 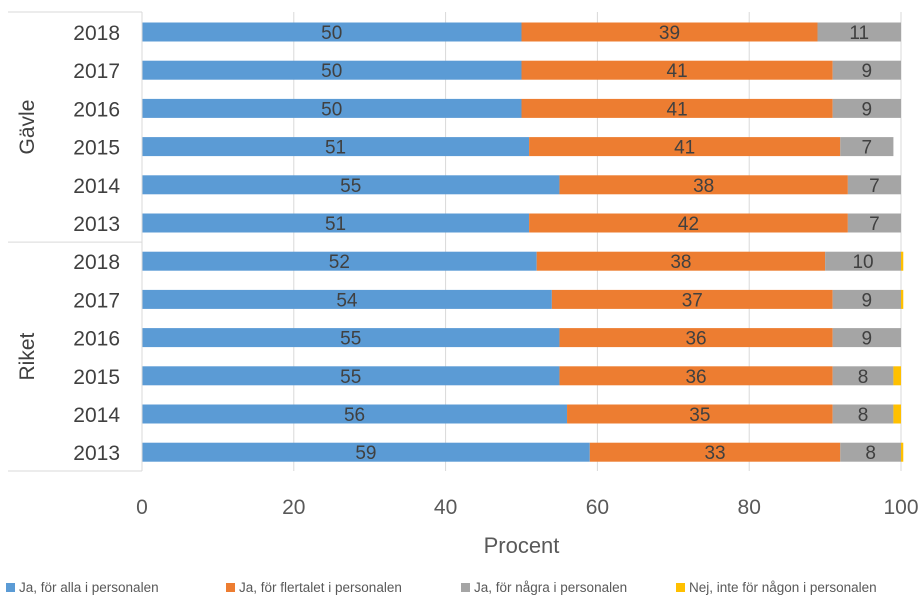 What do you see at coordinates (293, 507) in the screenshot?
I see `x-tick-label-20: 20` at bounding box center [293, 507].